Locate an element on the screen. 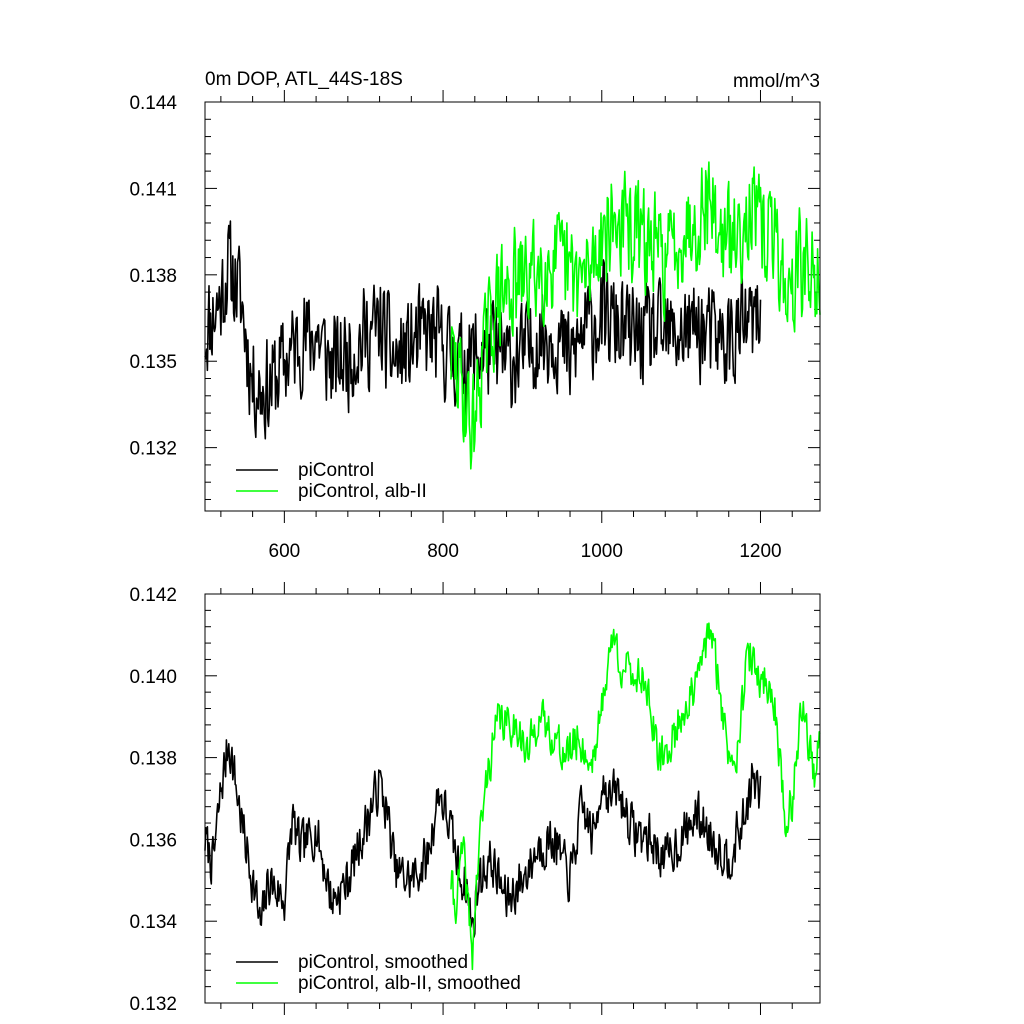  x-tick-label: 1000 is located at coordinates (602, 551).